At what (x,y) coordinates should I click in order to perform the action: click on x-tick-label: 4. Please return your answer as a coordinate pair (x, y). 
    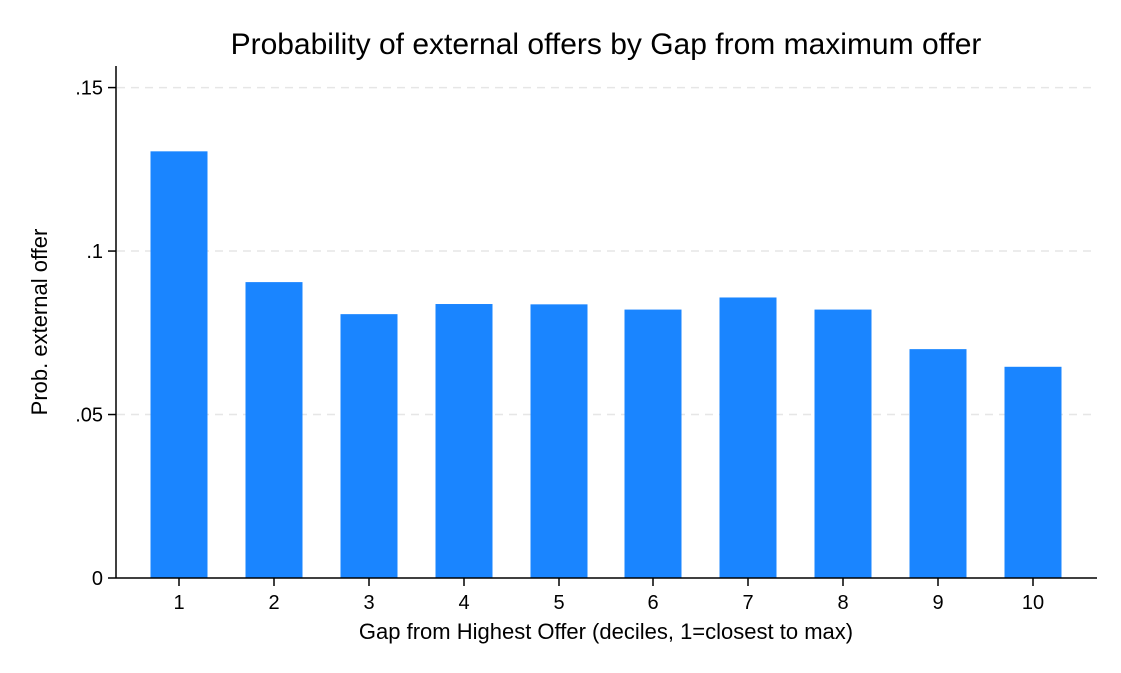
    Looking at the image, I should click on (463, 603).